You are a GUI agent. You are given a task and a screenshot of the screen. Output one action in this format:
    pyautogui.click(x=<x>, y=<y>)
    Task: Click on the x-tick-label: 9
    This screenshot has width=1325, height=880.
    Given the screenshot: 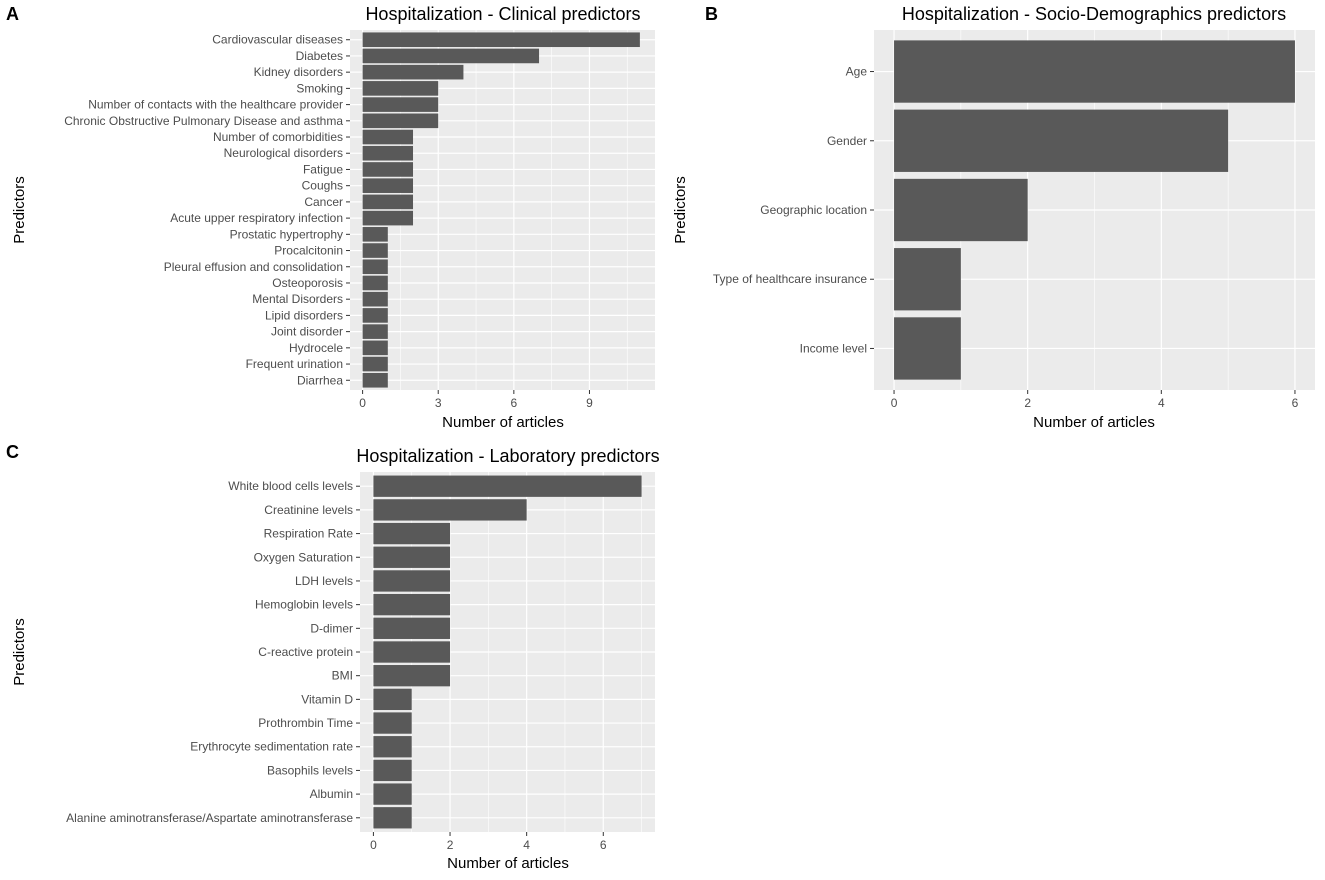 What is the action you would take?
    pyautogui.click(x=589, y=403)
    